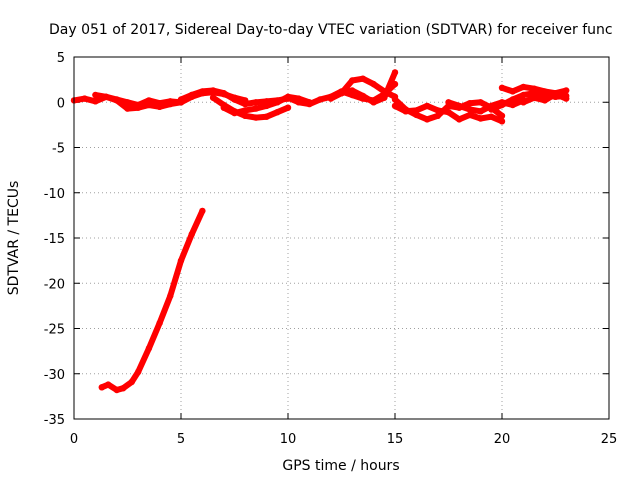 Image resolution: width=640 pixels, height=480 pixels. Describe the element at coordinates (58, 149) in the screenshot. I see `y-tick-label: -5` at that location.